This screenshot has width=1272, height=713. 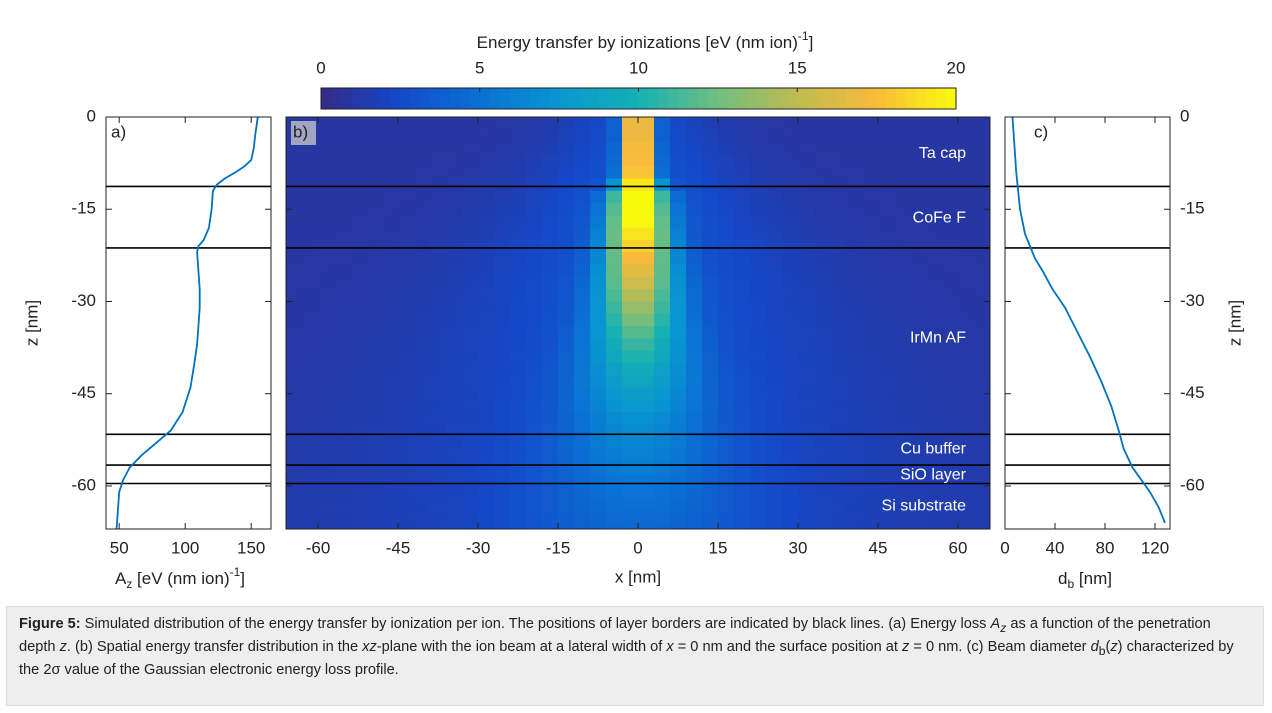 What do you see at coordinates (1055, 547) in the screenshot?
I see `panel-c-xtick-label: 40` at bounding box center [1055, 547].